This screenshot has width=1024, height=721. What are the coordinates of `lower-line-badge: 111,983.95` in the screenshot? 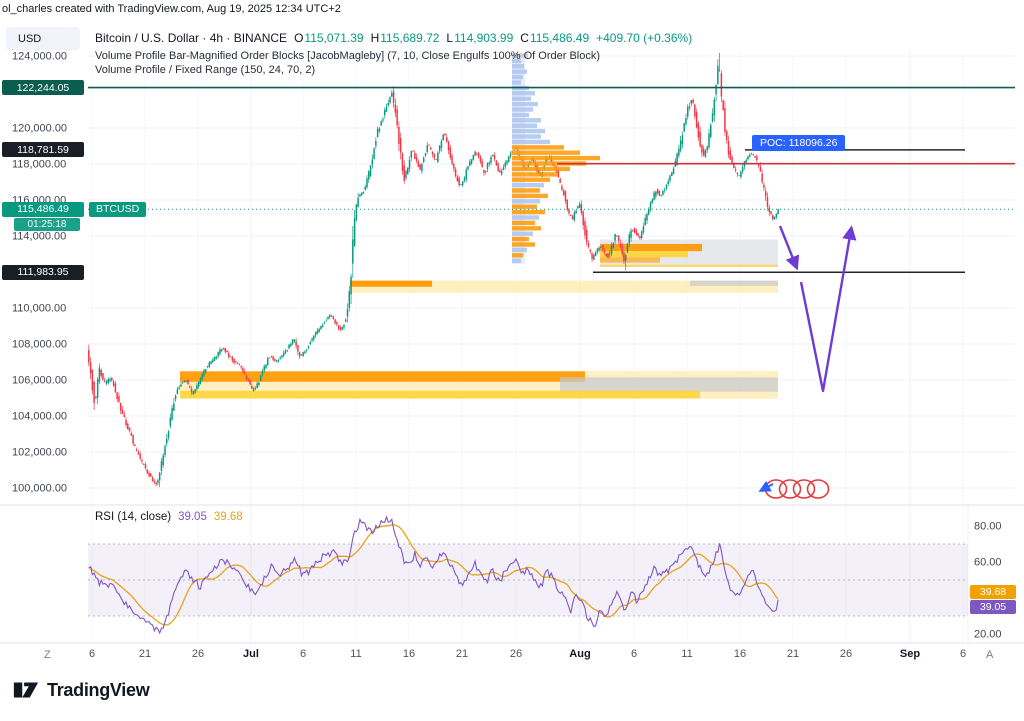 It's located at (43, 272).